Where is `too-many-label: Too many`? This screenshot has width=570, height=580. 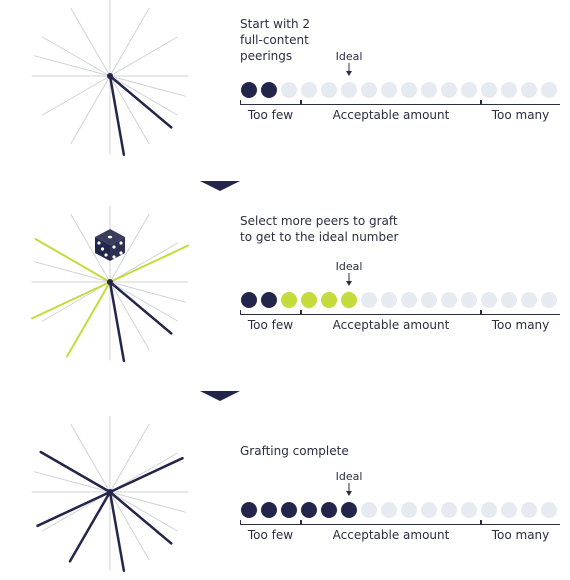
too-many-label: Too many is located at coordinates (520, 325).